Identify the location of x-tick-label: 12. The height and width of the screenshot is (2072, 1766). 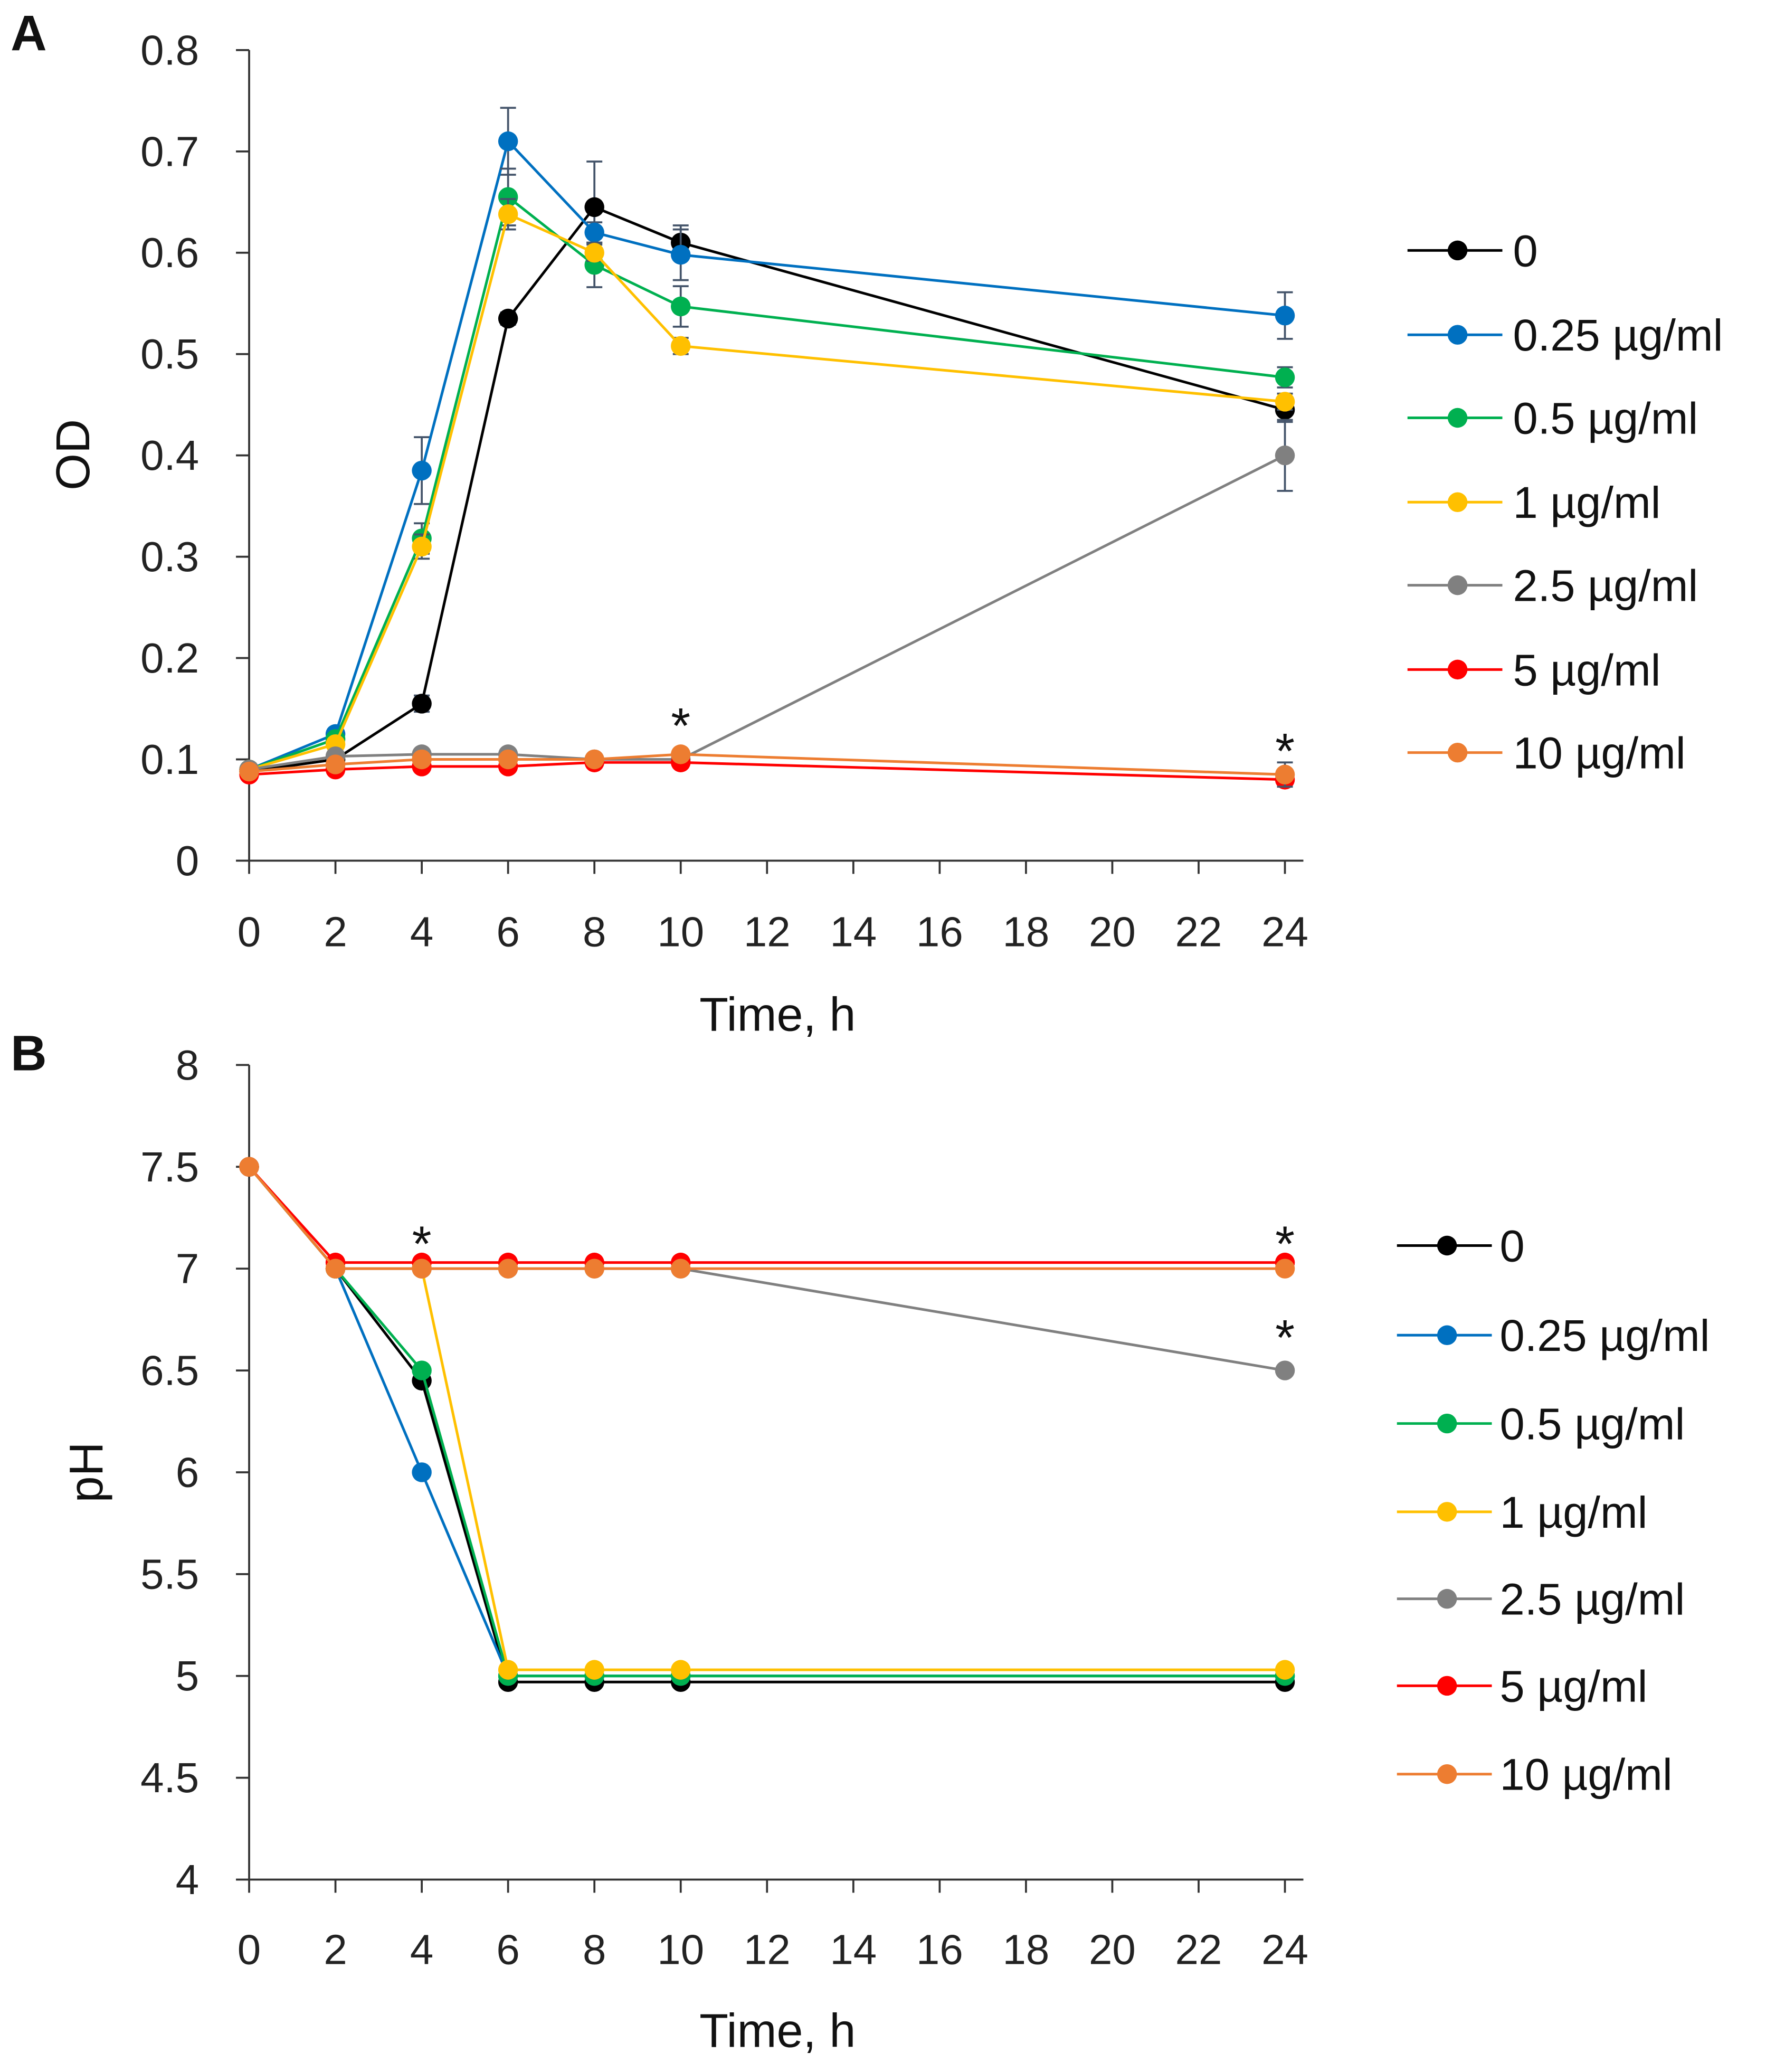
(768, 932).